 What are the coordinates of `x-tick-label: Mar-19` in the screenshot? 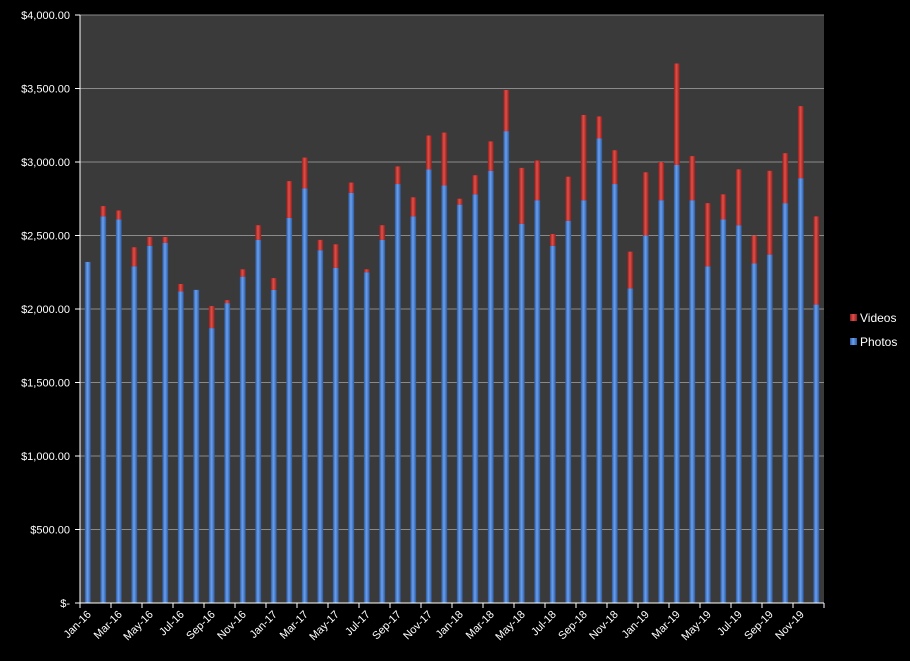 It's located at (666, 625).